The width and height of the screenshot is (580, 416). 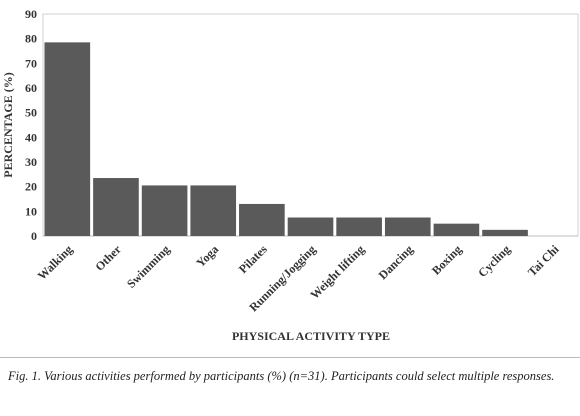 I want to click on bar-walking, so click(x=67, y=139).